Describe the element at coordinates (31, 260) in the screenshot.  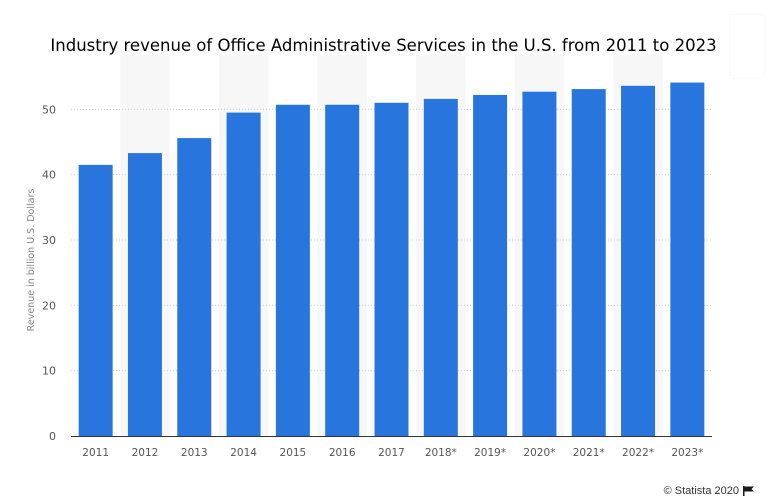
I see `y-axis-label: Revenue in billion U.S. Dollars` at that location.